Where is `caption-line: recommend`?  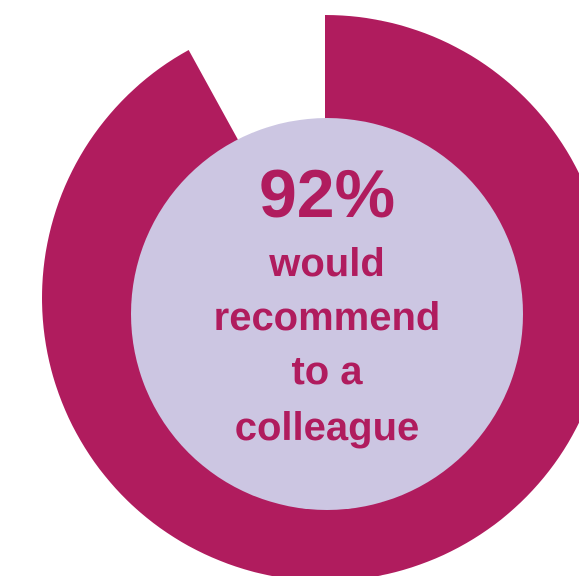
caption-line: recommend is located at coordinates (327, 317).